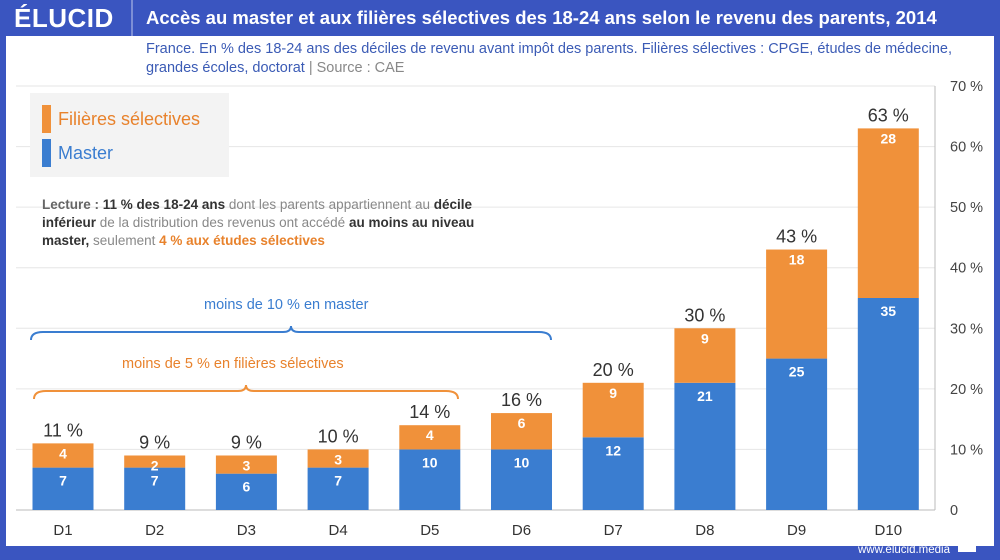  What do you see at coordinates (429, 412) in the screenshot?
I see `total-label: 14 %` at bounding box center [429, 412].